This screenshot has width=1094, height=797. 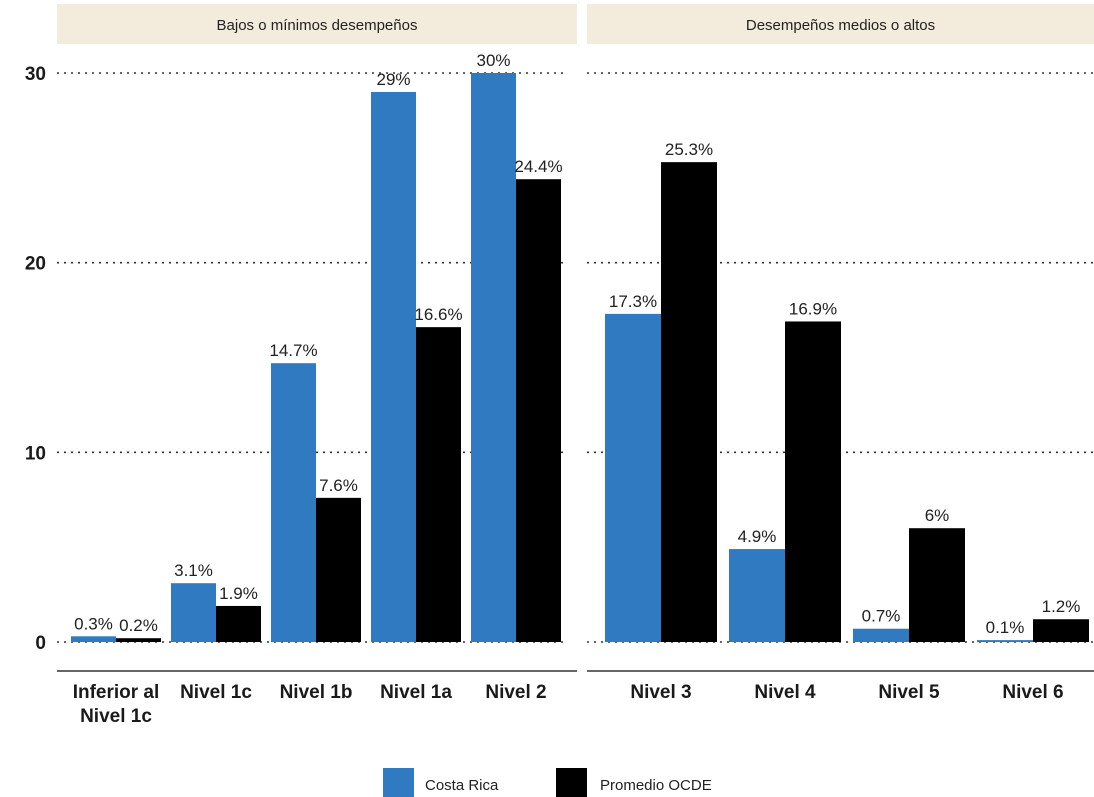 I want to click on data-label: 3.1%, so click(x=193, y=570).